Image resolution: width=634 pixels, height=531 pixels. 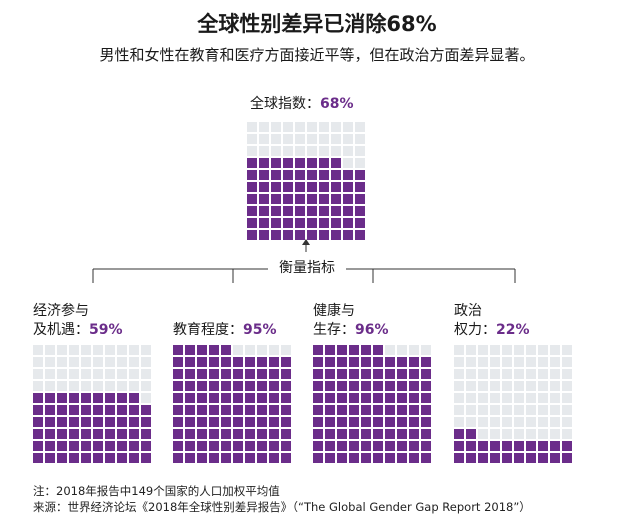 I want to click on economy-waffle, so click(x=92, y=404).